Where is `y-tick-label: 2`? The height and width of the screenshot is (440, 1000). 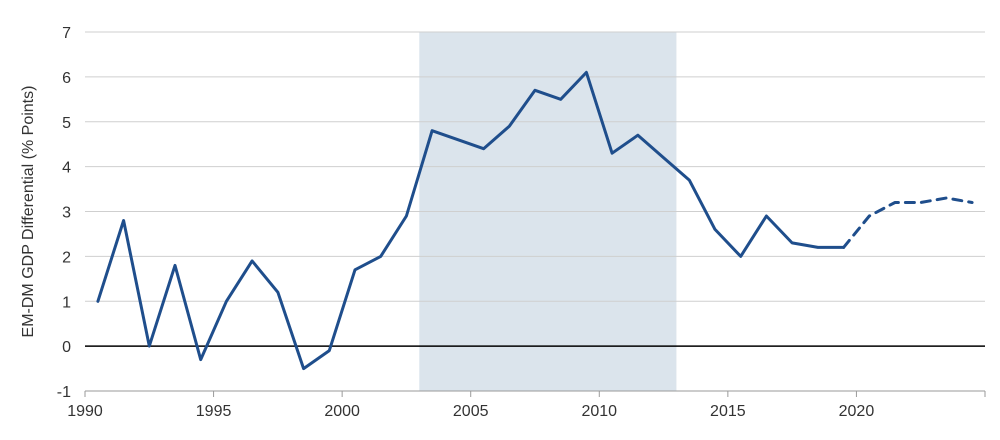
y-tick-label: 2 is located at coordinates (66, 257).